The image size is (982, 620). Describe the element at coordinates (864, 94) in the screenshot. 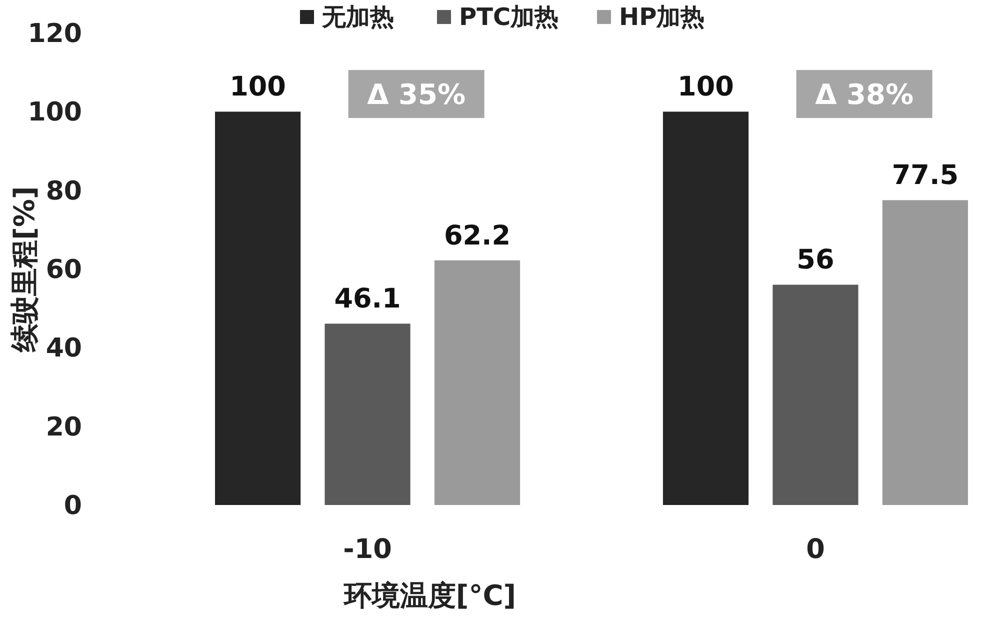

I see `annotation: Δ 38%` at that location.